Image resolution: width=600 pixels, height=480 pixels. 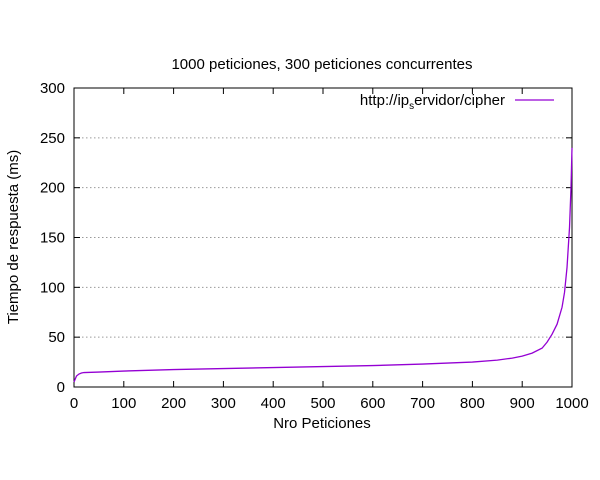 I want to click on y-tick-label-150: 150, so click(x=52, y=238).